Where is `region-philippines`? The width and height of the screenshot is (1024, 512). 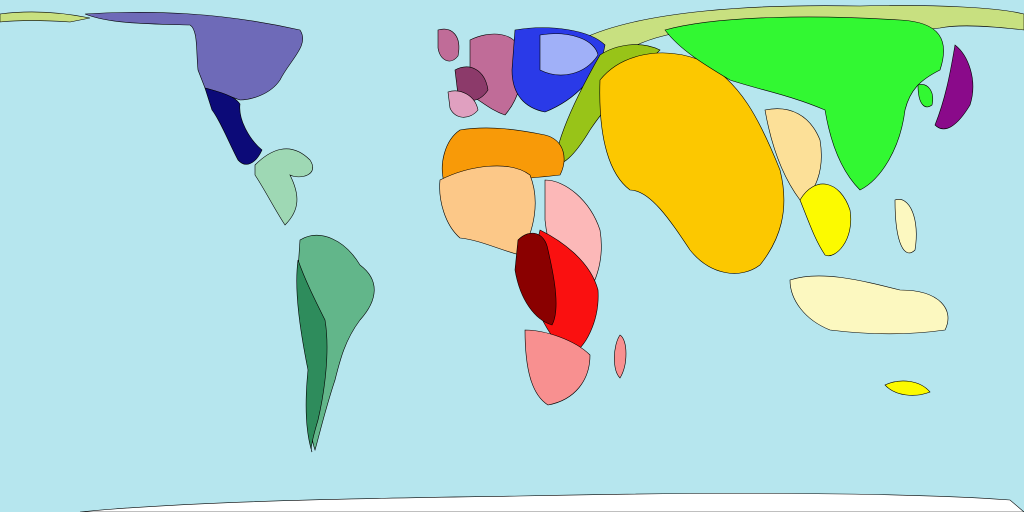 region-philippines is located at coordinates (905, 226).